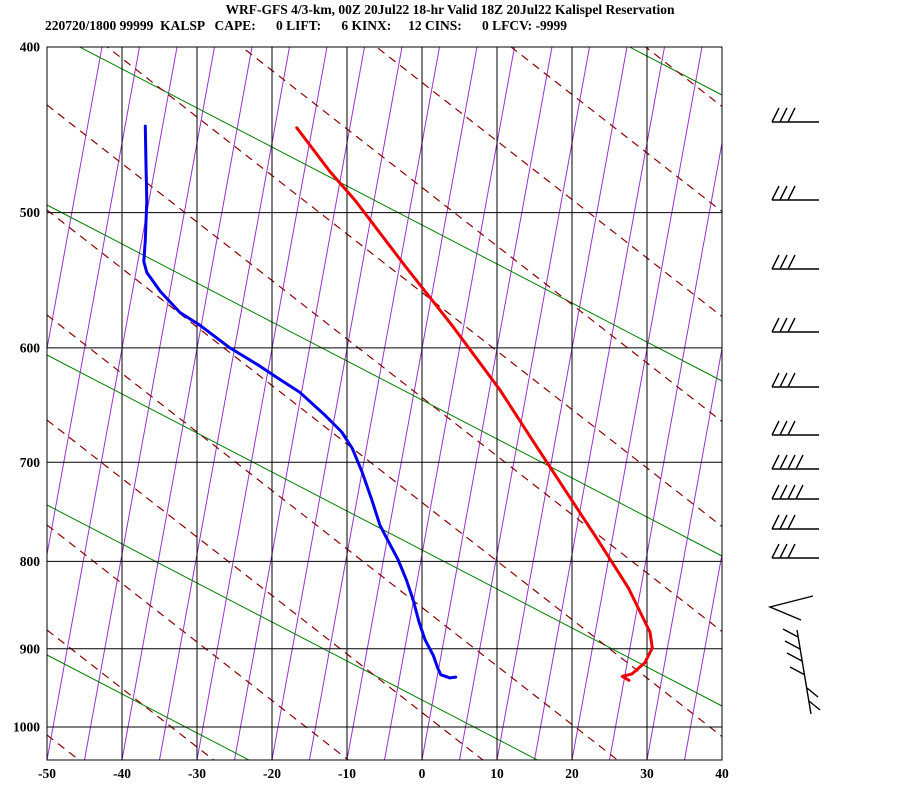 The height and width of the screenshot is (800, 900). Describe the element at coordinates (794, 411) in the screenshot. I see `wind-barbs` at that location.